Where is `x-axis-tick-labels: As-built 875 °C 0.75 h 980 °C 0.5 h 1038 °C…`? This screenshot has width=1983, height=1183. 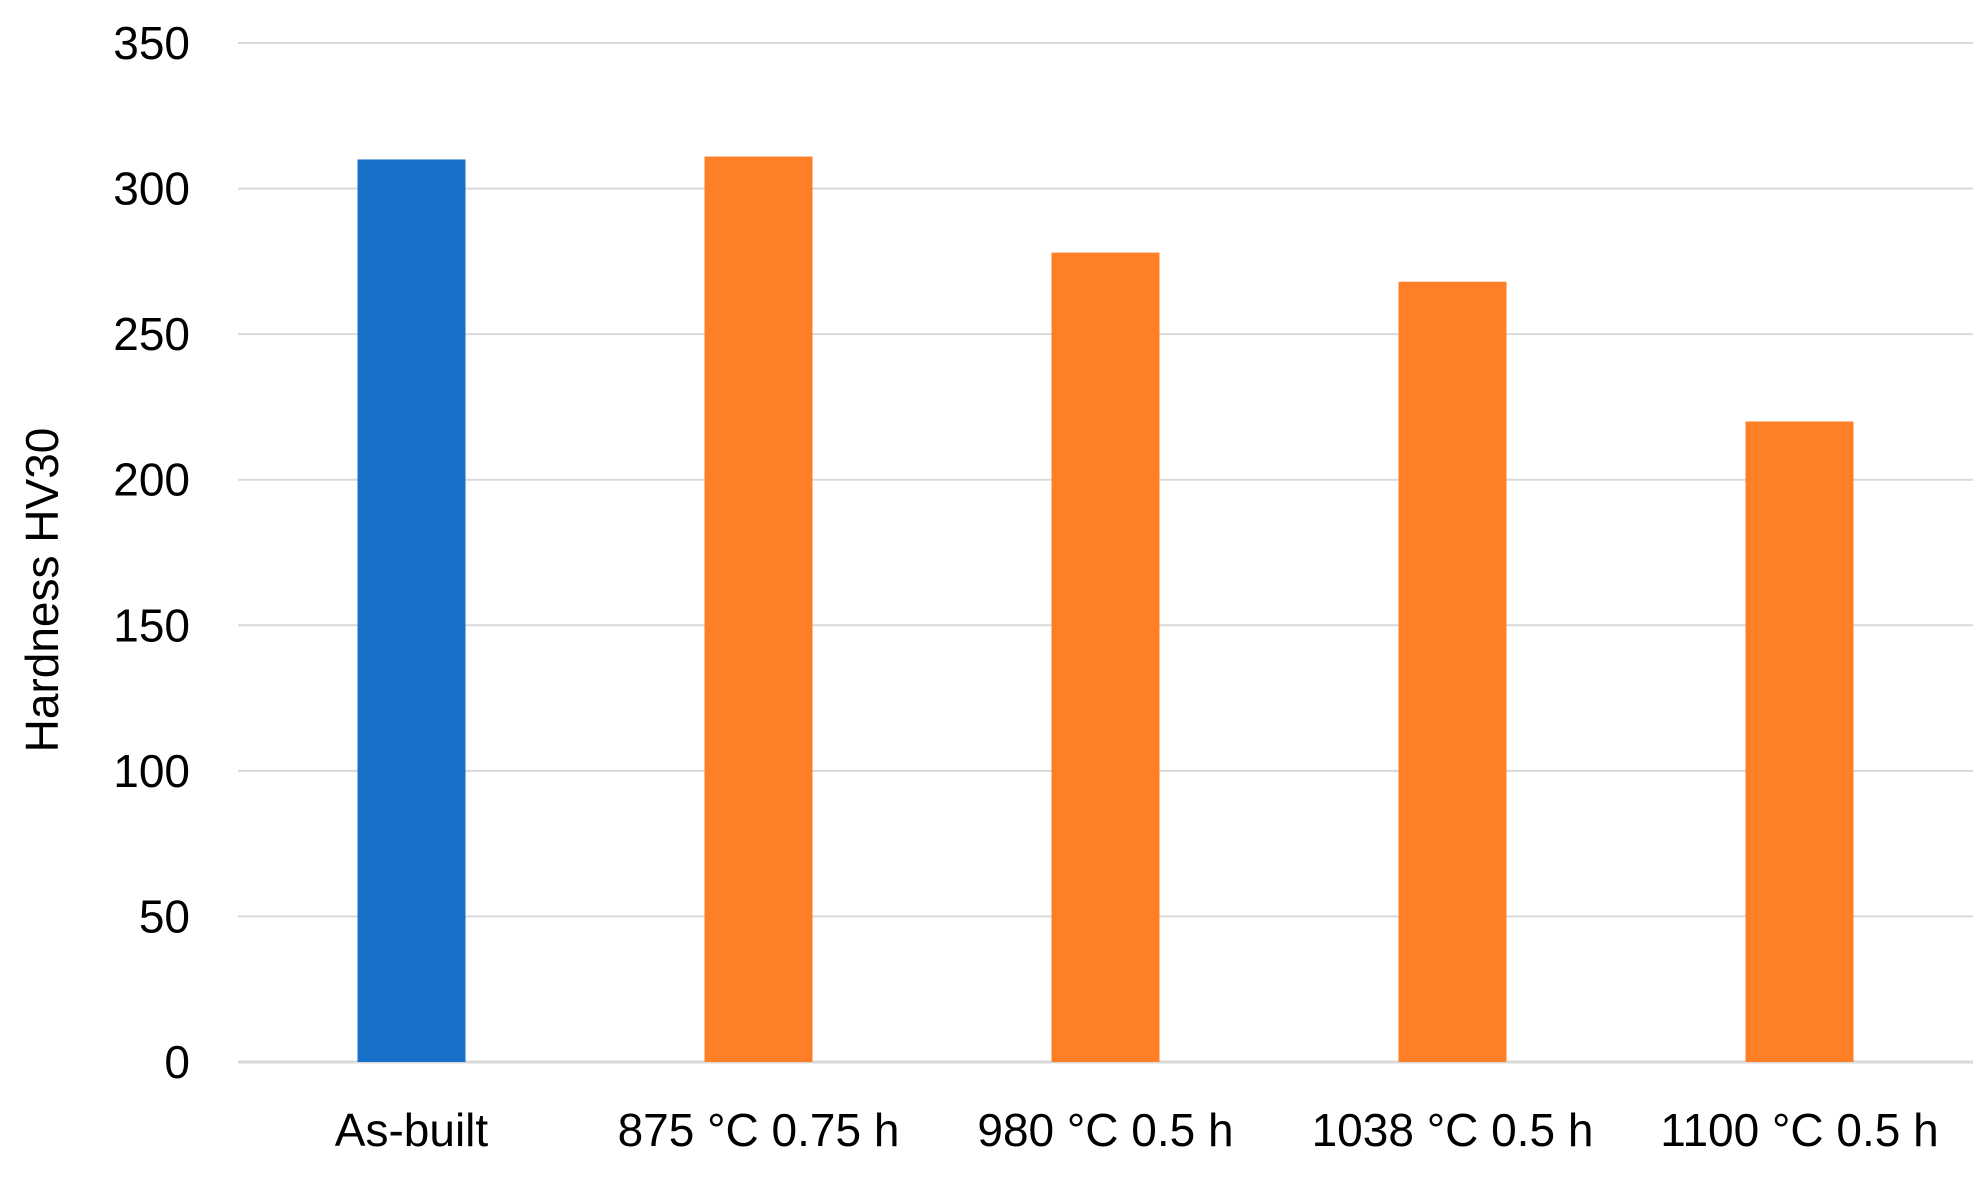
x-axis-tick-labels: As-built 875 °C 0.75 h 980 °C 0.5 h 1038 °C… is located at coordinates (1137, 1130).